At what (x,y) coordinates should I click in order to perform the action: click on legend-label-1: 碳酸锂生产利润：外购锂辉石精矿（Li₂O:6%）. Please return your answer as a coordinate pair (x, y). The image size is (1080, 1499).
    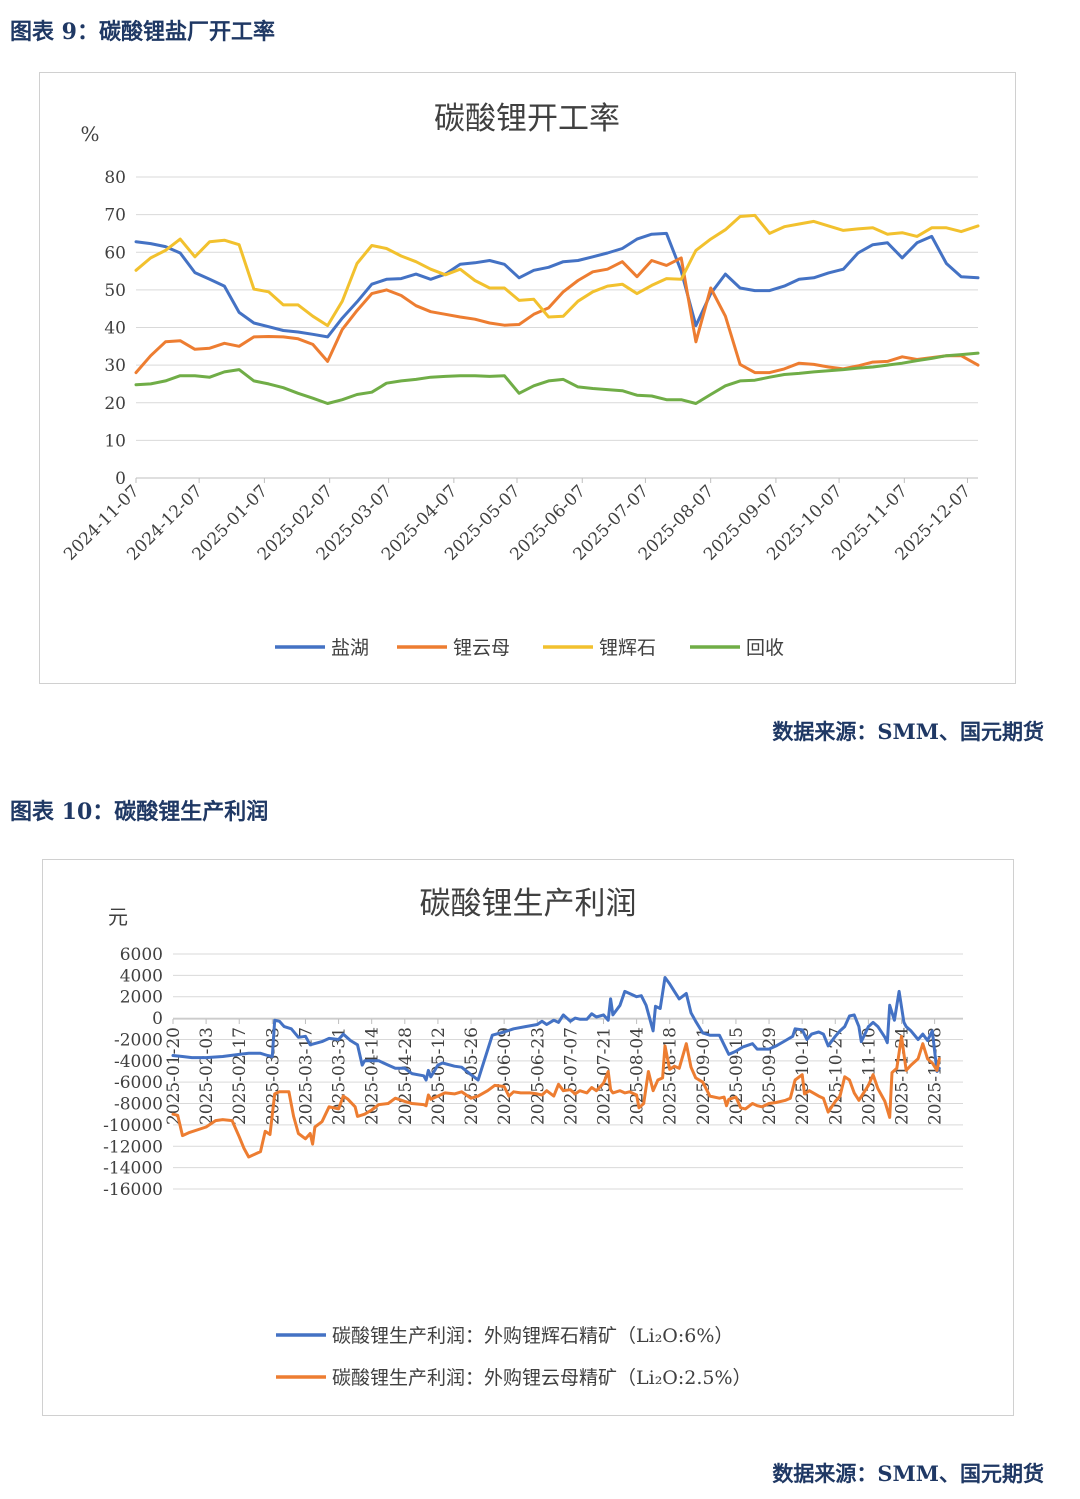
    Looking at the image, I should click on (532, 1336).